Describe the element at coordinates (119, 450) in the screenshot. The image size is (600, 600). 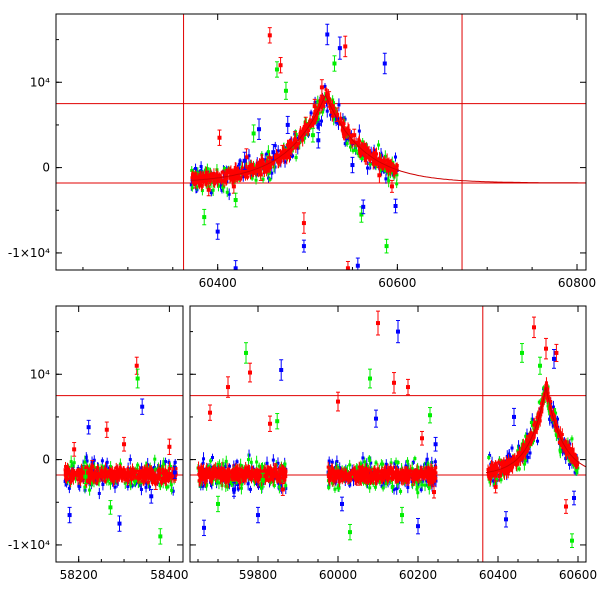
I see `plot-area` at that location.